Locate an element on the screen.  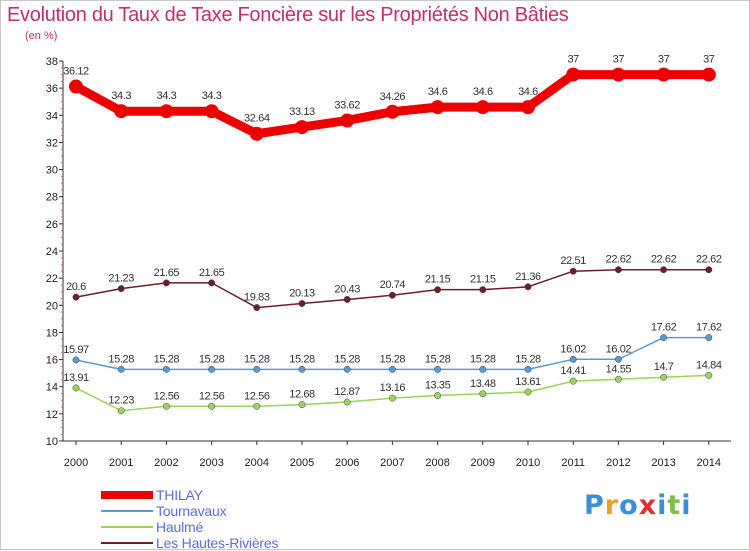
x-tick-label: 2004 is located at coordinates (257, 463).